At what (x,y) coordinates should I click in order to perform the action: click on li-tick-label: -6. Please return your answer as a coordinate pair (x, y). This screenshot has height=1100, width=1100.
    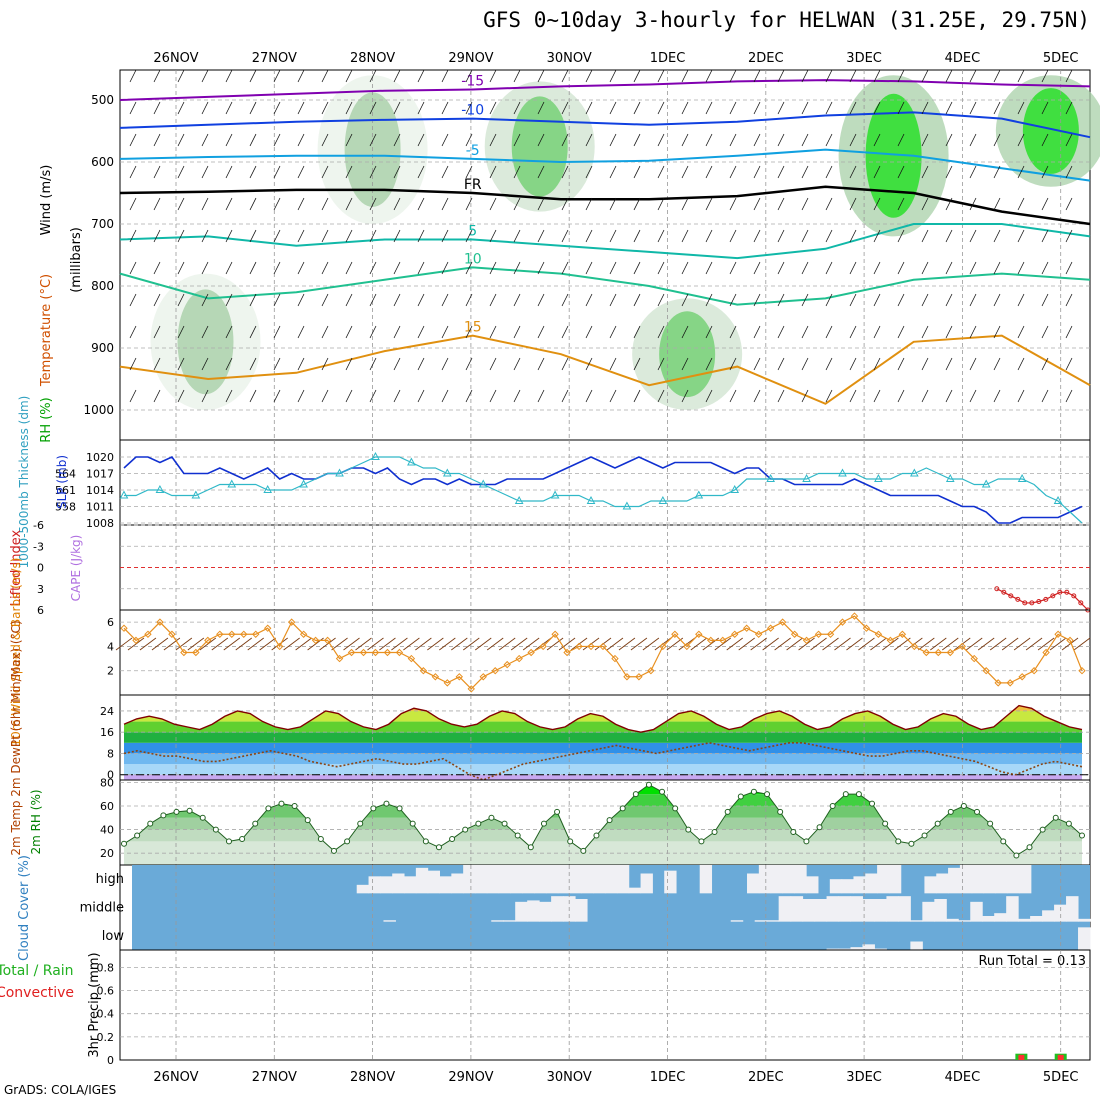
    Looking at the image, I should click on (38, 525).